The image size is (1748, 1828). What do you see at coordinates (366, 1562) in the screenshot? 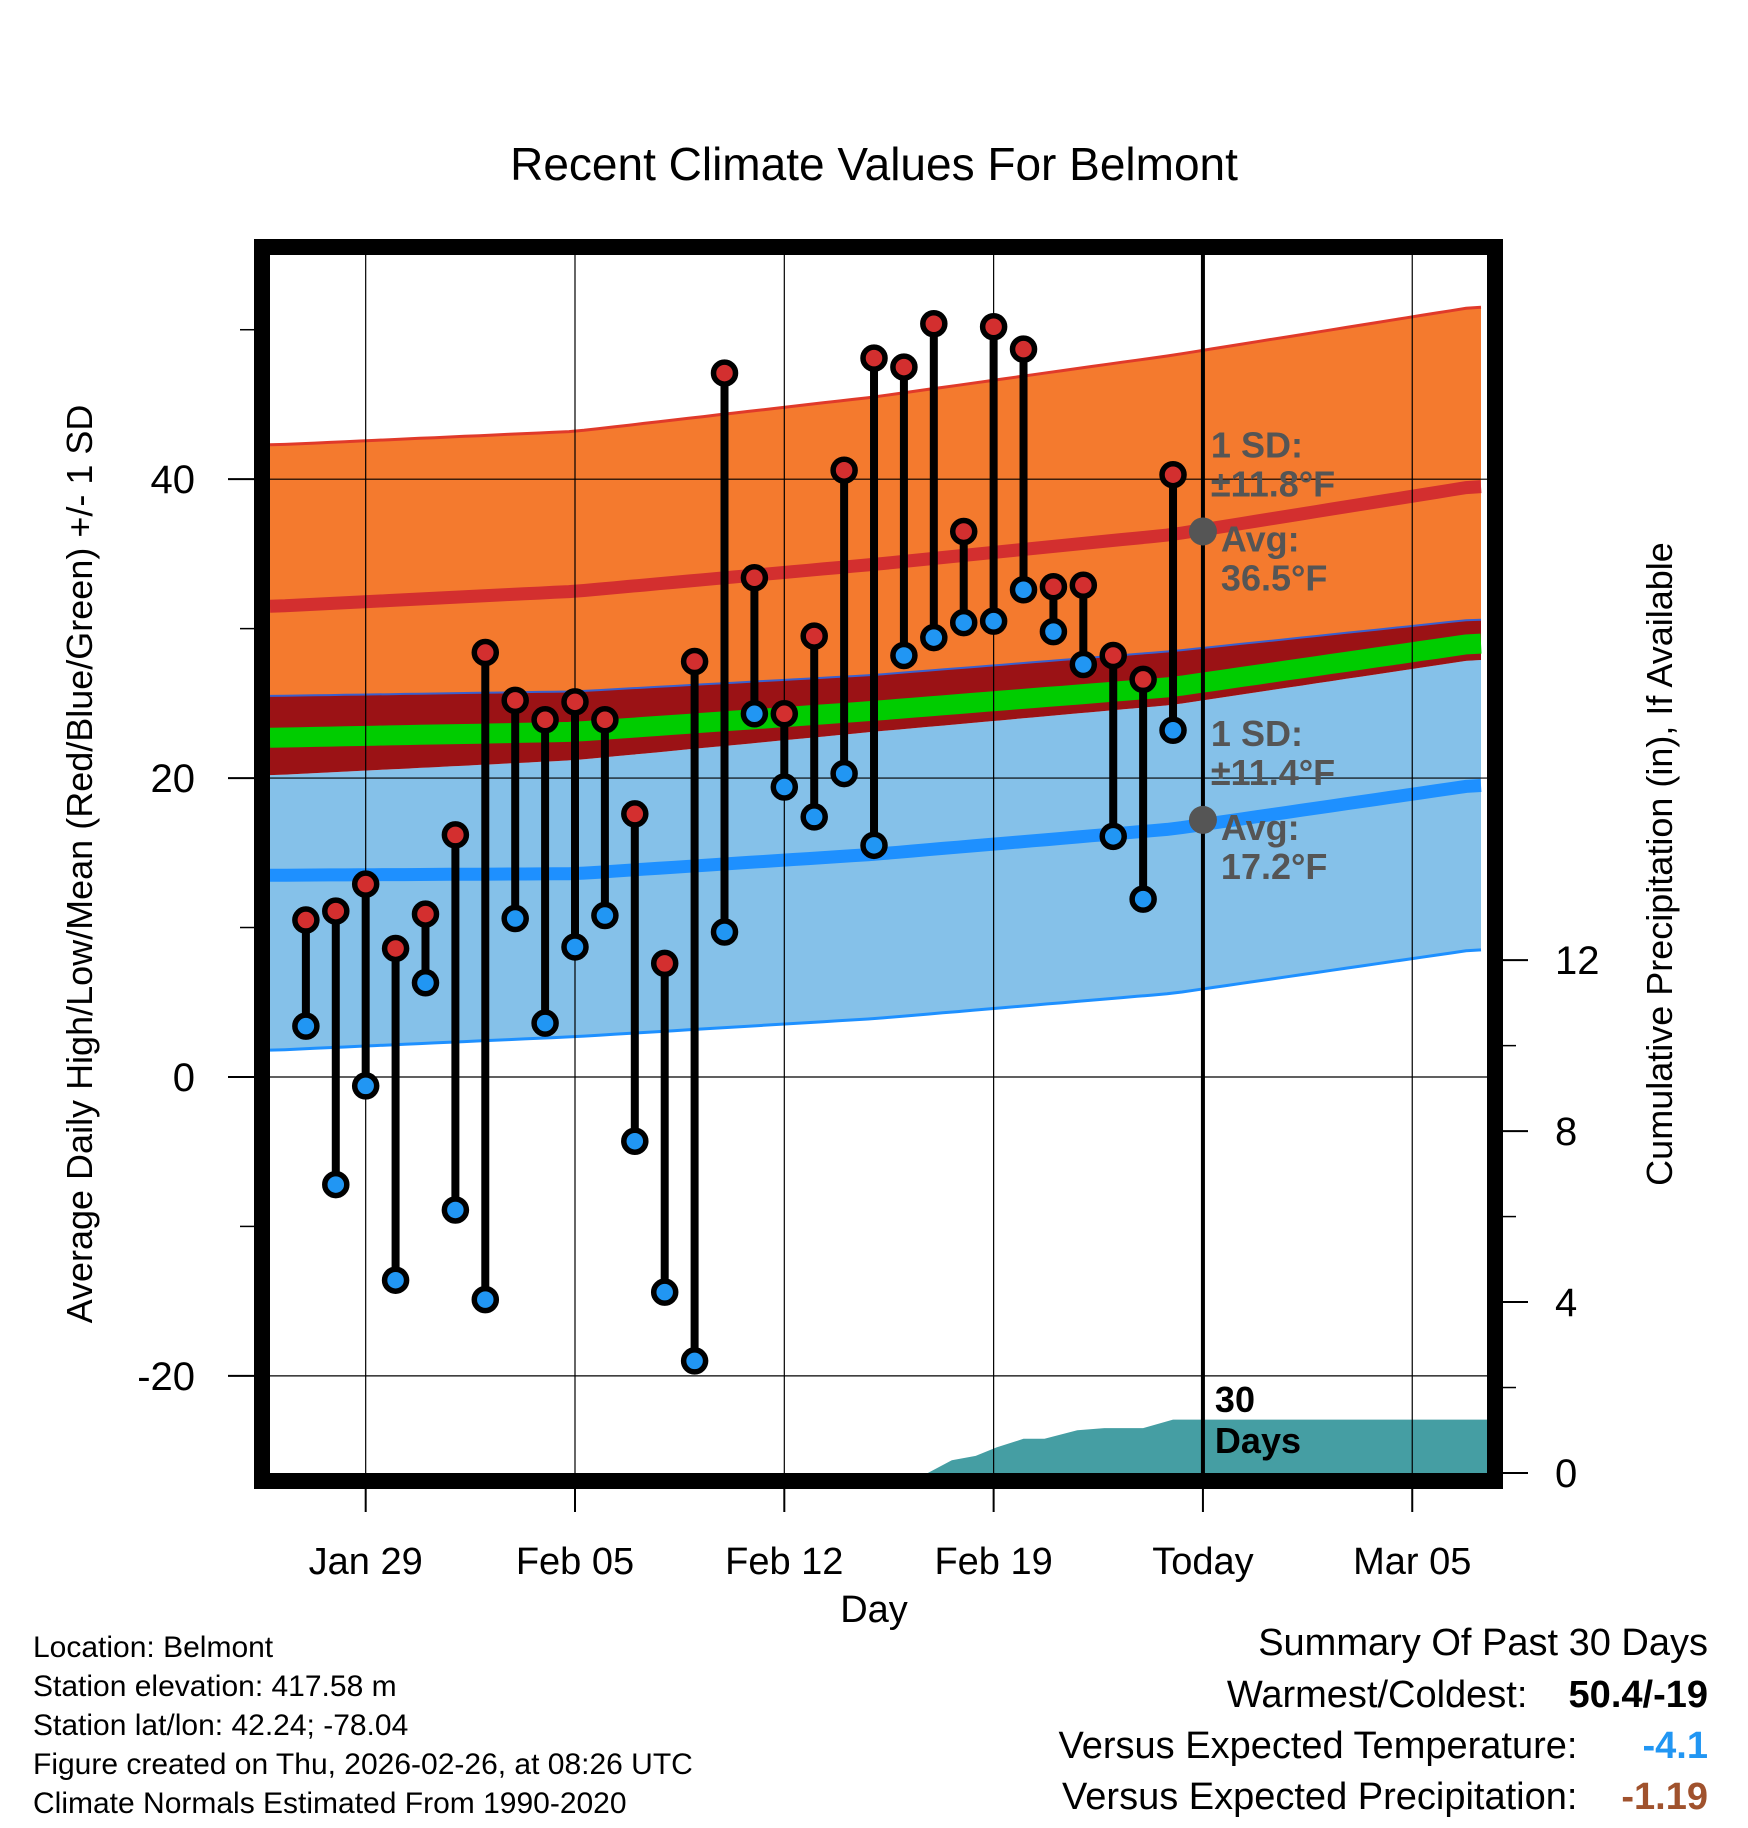
I see `x-tick-label: Jan 29` at bounding box center [366, 1562].